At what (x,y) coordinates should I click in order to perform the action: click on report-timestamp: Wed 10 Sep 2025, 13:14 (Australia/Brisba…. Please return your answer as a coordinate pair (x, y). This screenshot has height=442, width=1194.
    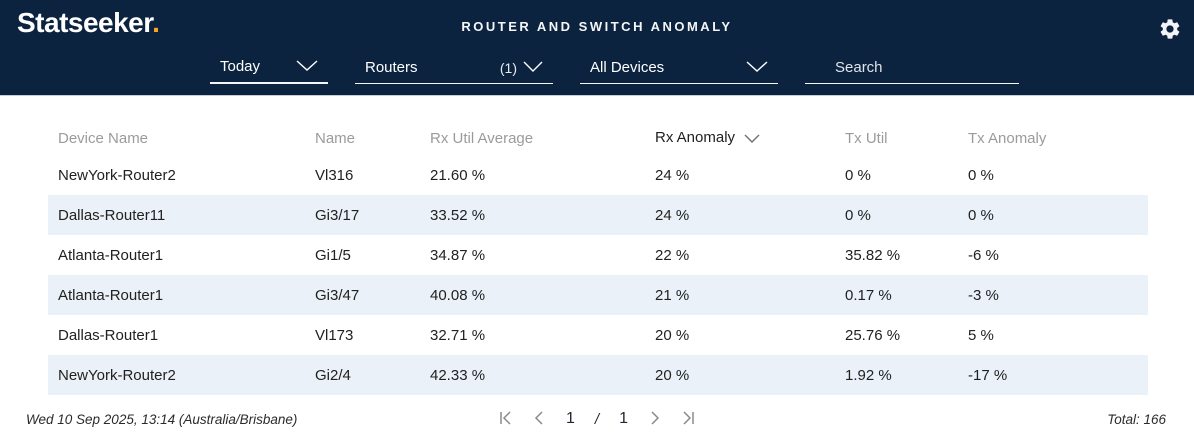
    Looking at the image, I should click on (162, 419).